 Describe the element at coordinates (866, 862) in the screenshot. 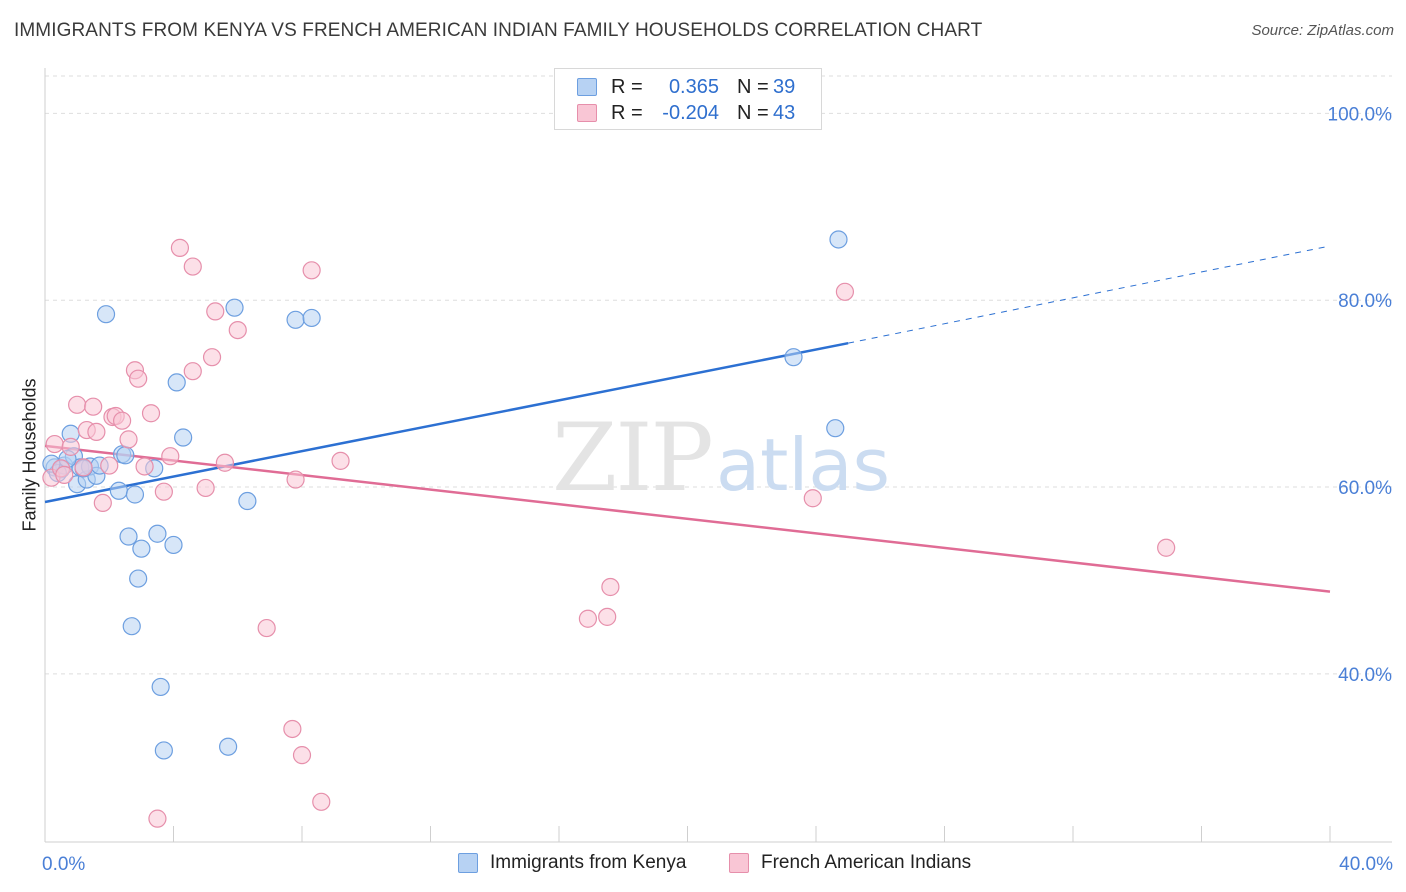

I see `bottom-legend-label-french-american-indians: French American Indians` at that location.